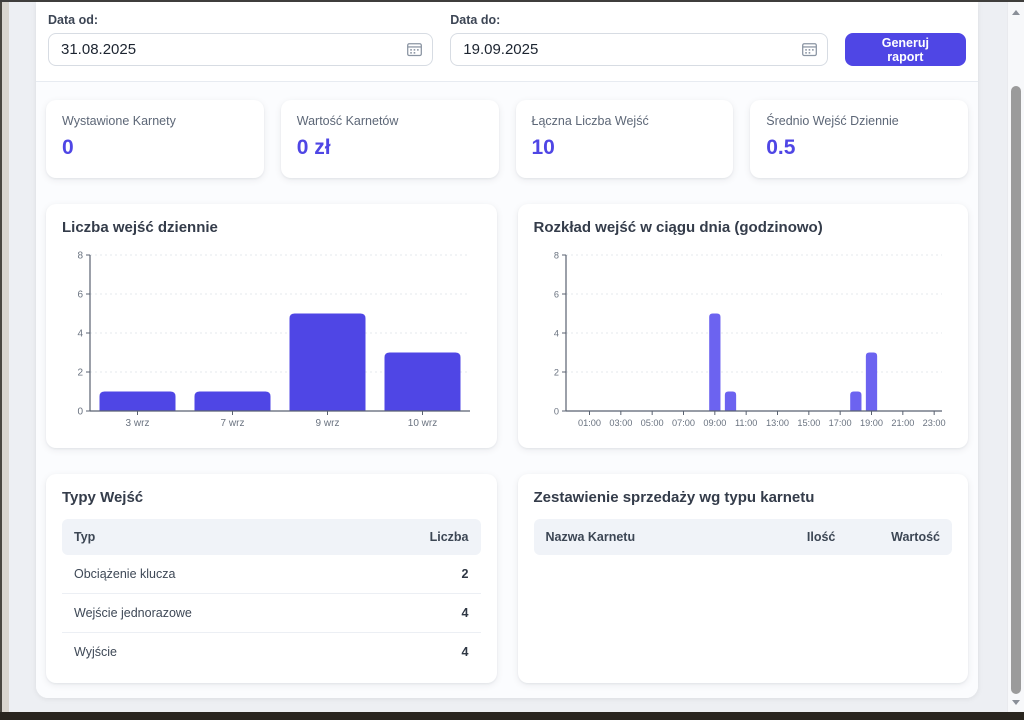  Describe the element at coordinates (389, 139) in the screenshot. I see `stat-card-passes-value: Wartość Karnetów 0 zł` at that location.